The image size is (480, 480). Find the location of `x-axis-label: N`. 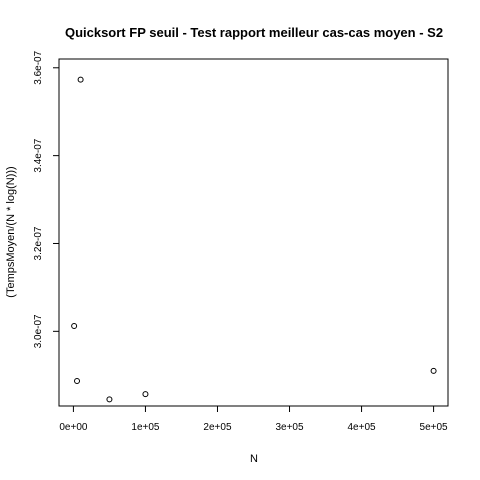

x-axis-label: N is located at coordinates (254, 459).